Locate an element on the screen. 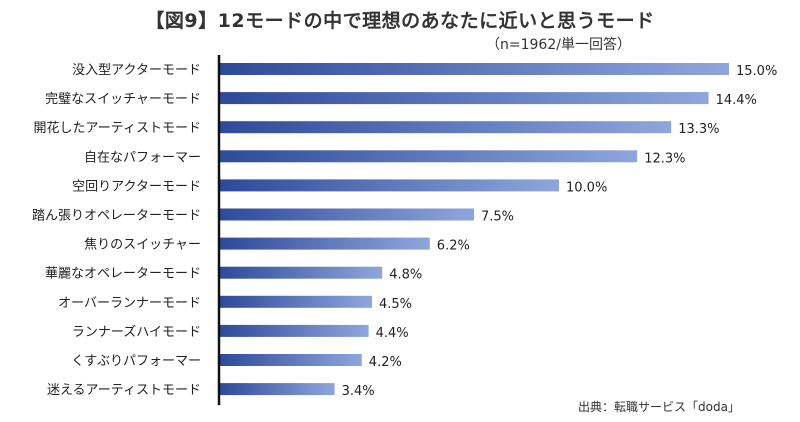 Image resolution: width=800 pixels, height=422 pixels. value-label: 3.4% is located at coordinates (358, 391).